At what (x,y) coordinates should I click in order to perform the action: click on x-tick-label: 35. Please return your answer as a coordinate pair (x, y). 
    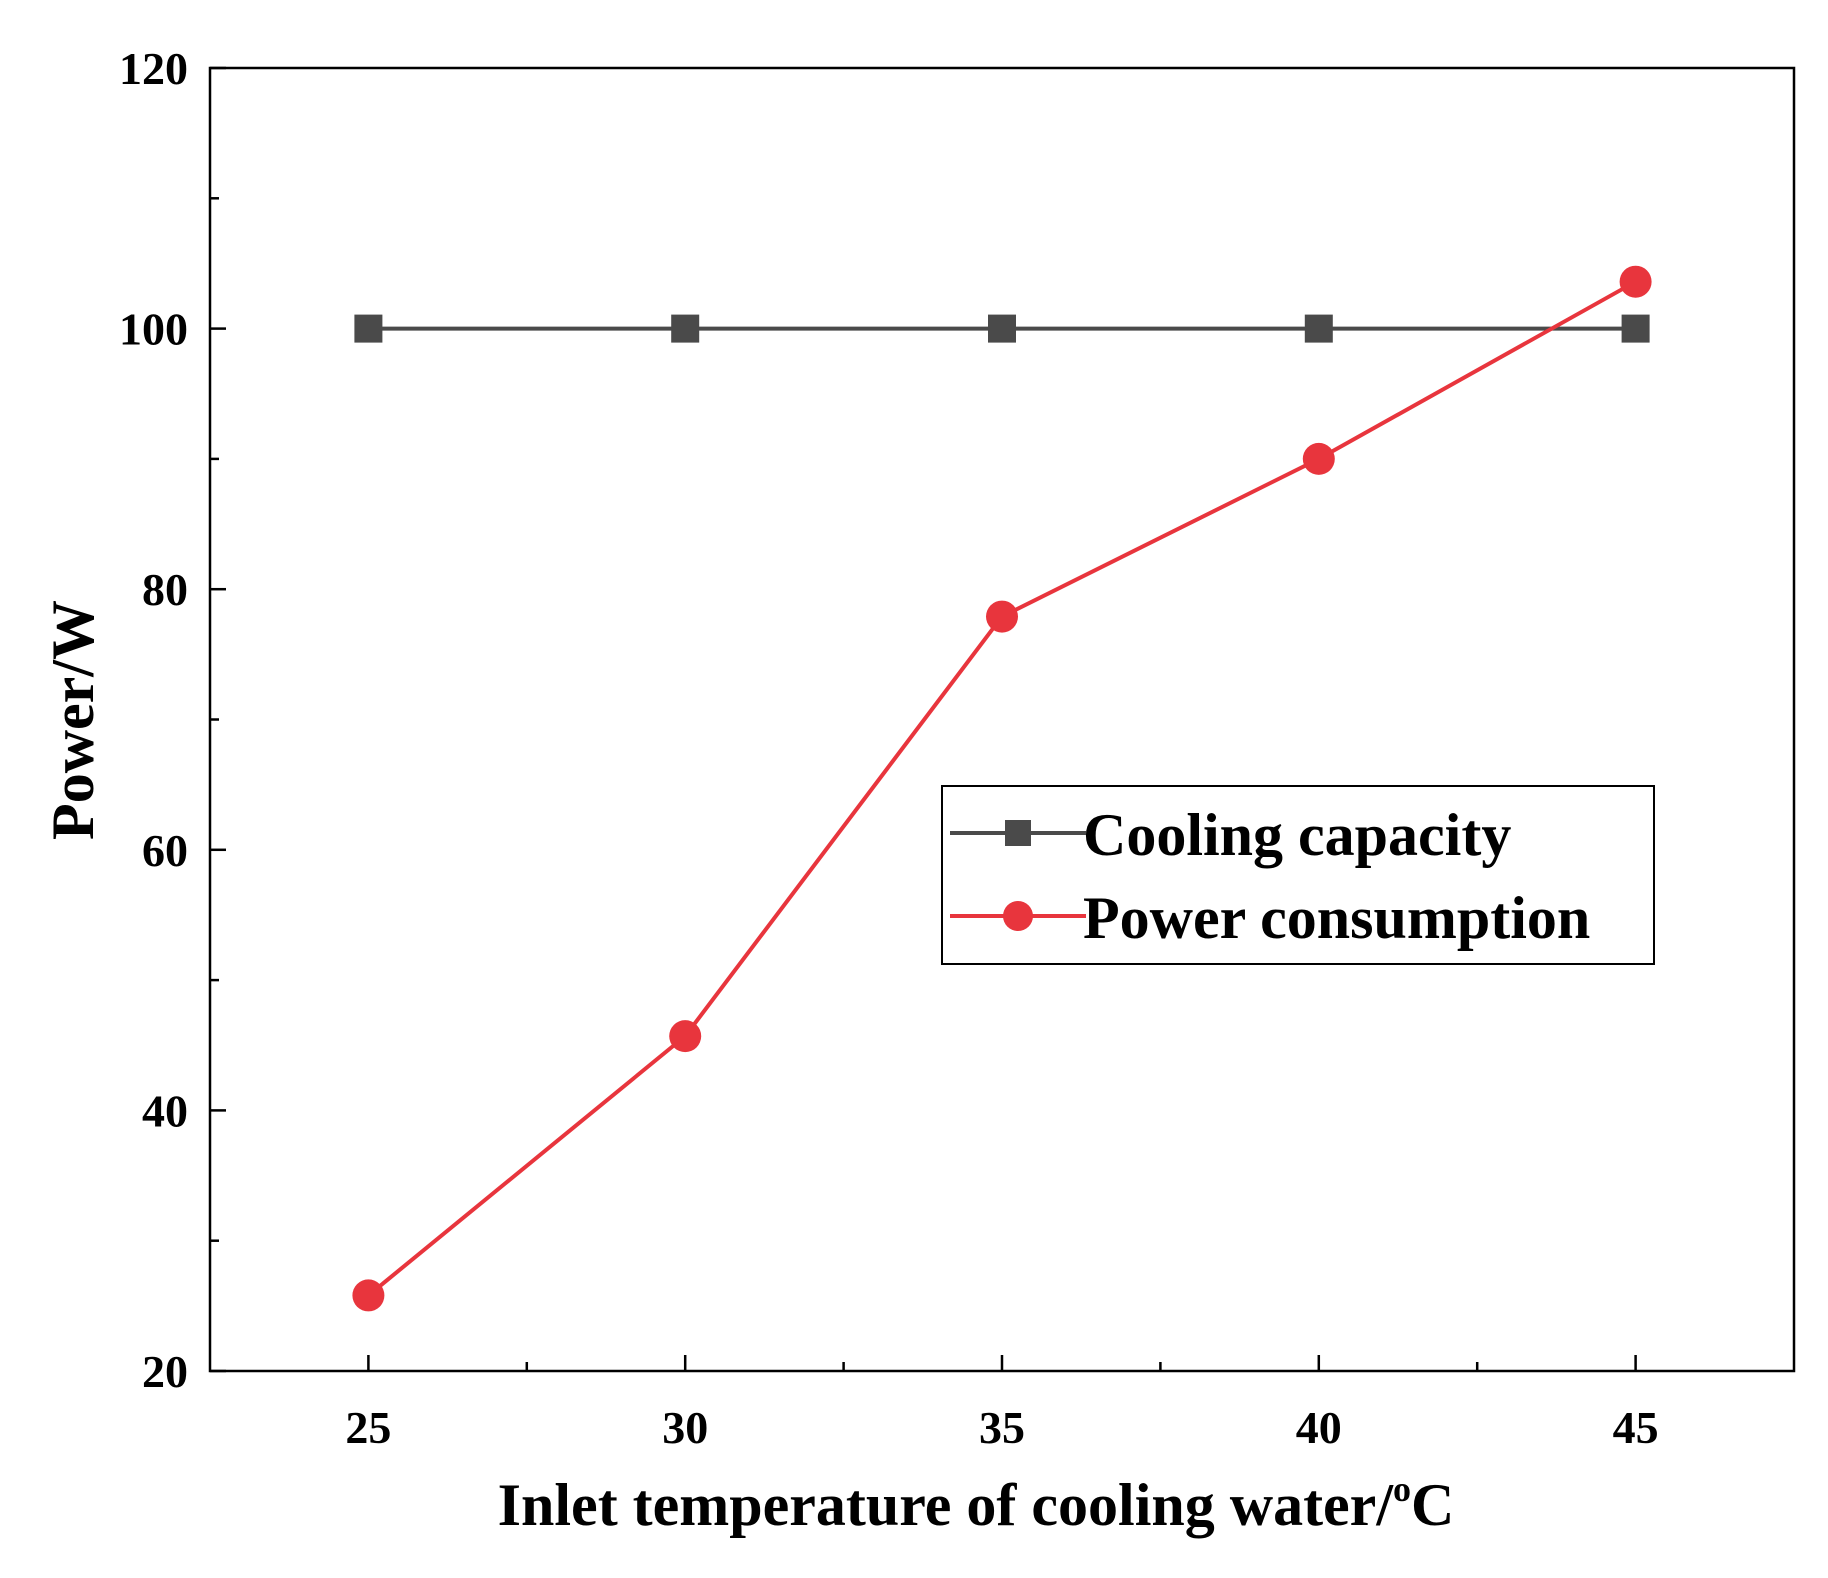
    Looking at the image, I should click on (1002, 1427).